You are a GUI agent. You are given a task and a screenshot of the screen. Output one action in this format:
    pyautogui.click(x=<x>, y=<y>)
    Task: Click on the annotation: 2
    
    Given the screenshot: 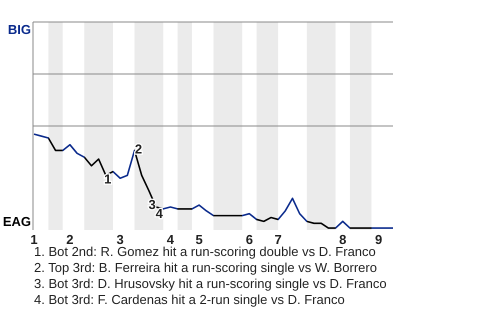 What is the action you would take?
    pyautogui.click(x=138, y=148)
    